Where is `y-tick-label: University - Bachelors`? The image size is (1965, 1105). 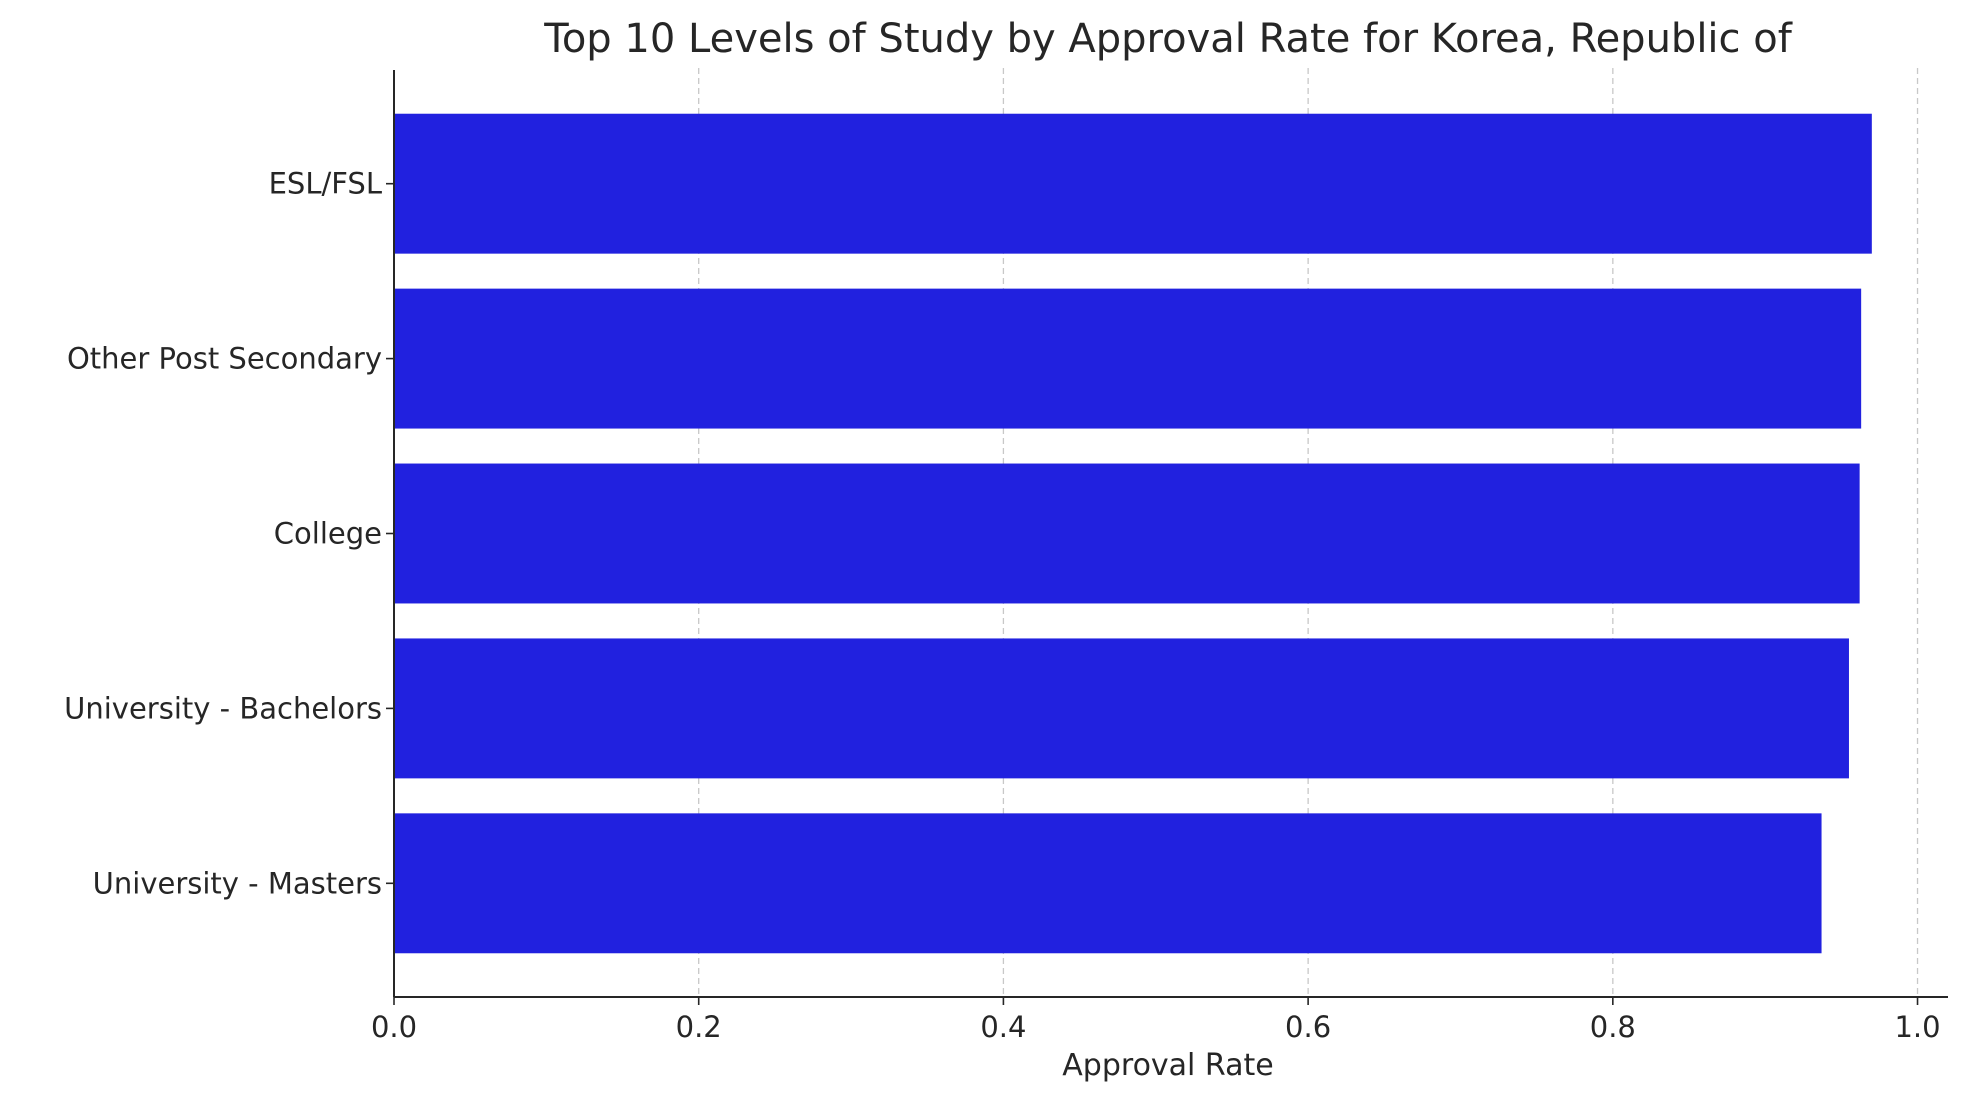 y-tick-label: University - Bachelors is located at coordinates (223, 708).